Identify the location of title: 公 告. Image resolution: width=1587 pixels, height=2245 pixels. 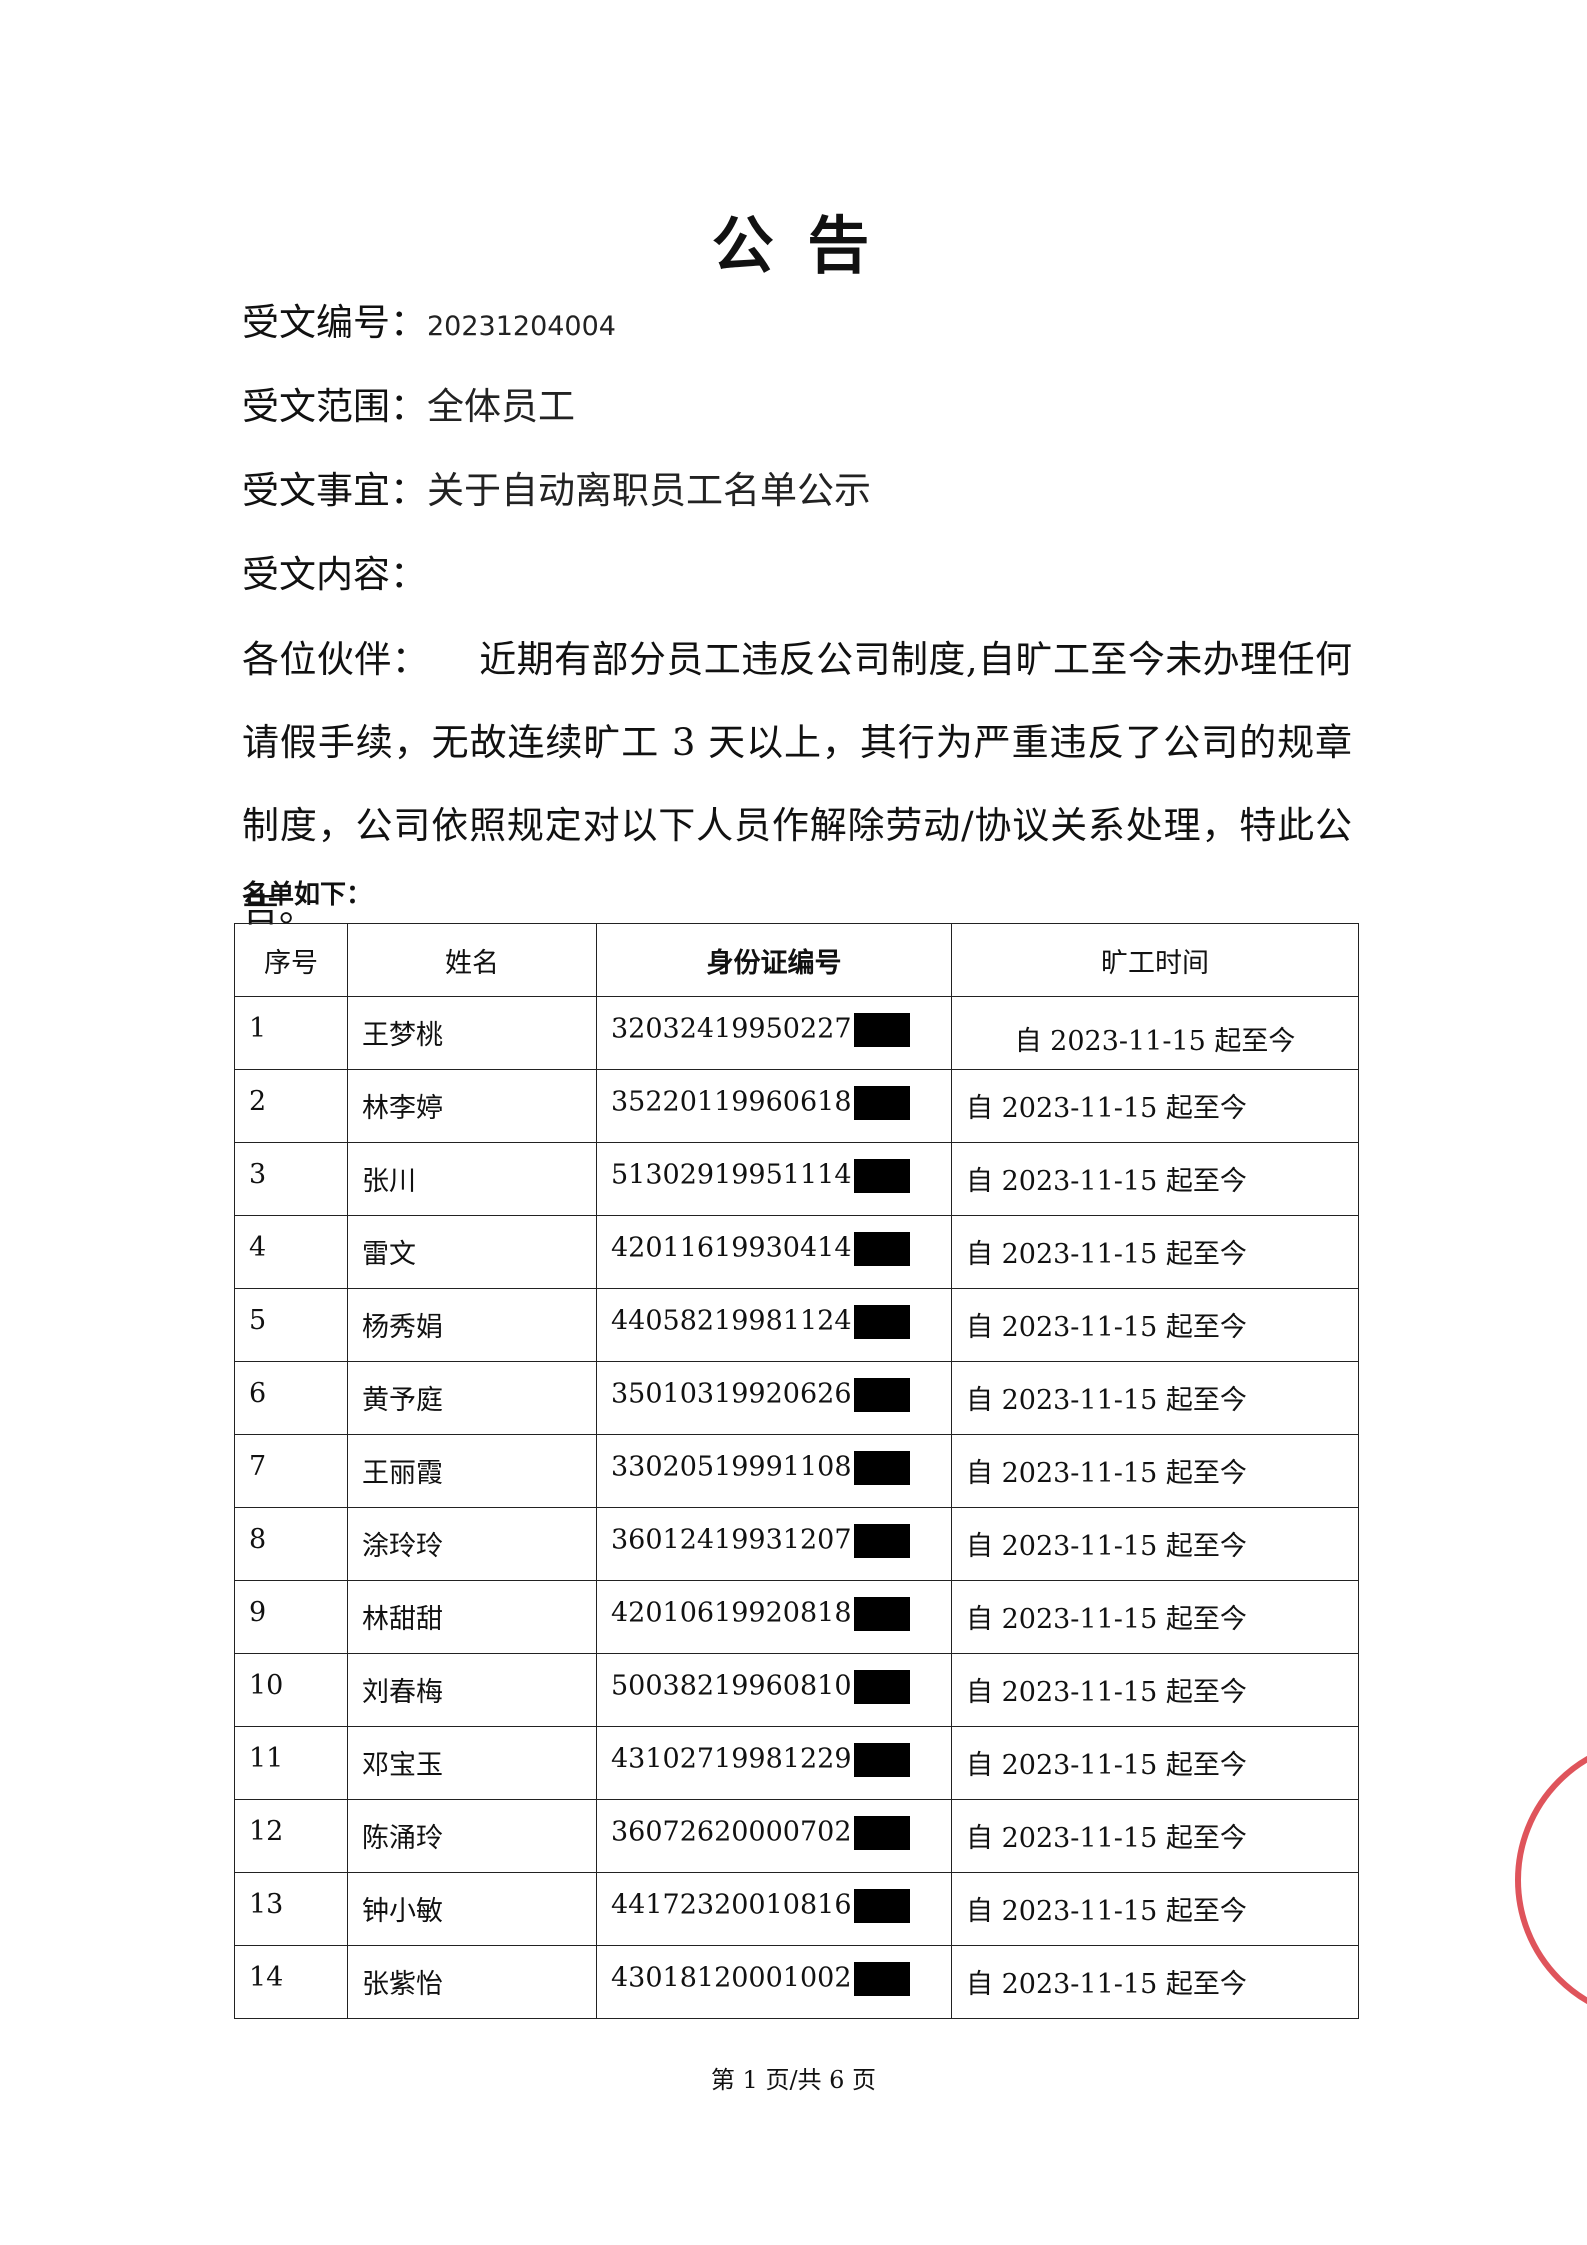
(793, 245).